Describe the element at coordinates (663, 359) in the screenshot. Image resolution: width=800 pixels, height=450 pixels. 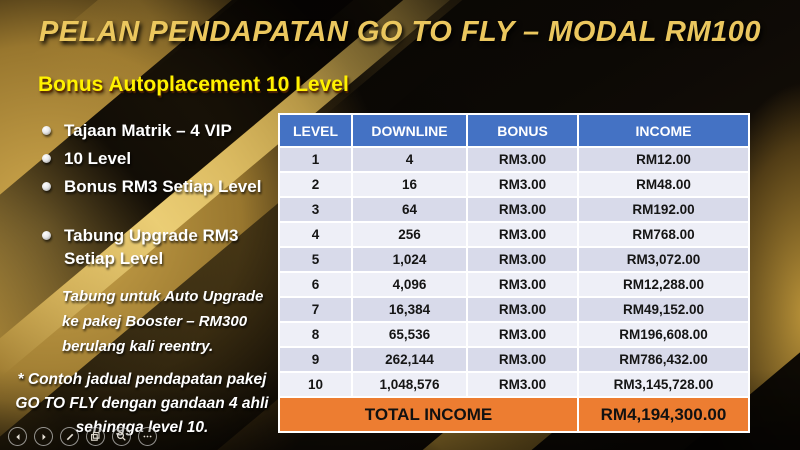
I see `cell-income: RM786,432.00` at that location.